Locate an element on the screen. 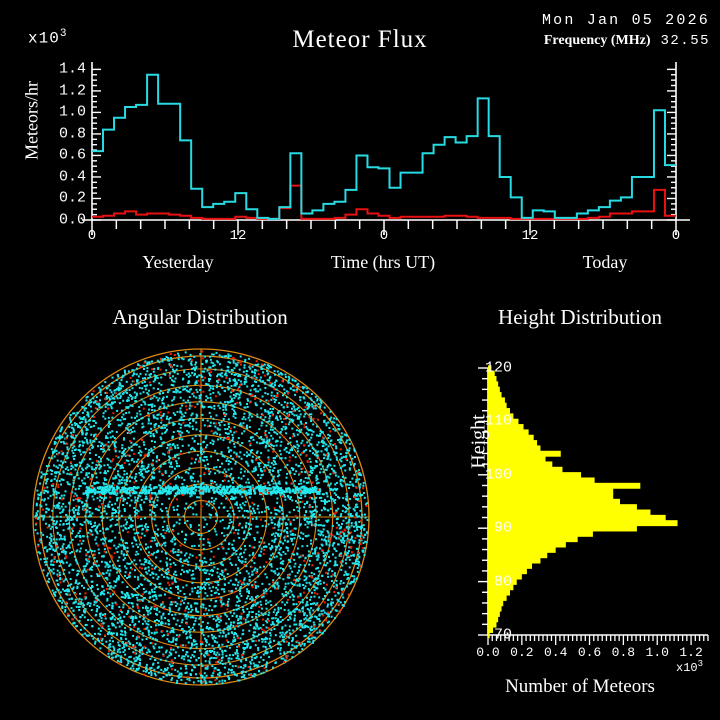 The width and height of the screenshot is (720, 720). height-x-tick: 1.2 is located at coordinates (691, 652).